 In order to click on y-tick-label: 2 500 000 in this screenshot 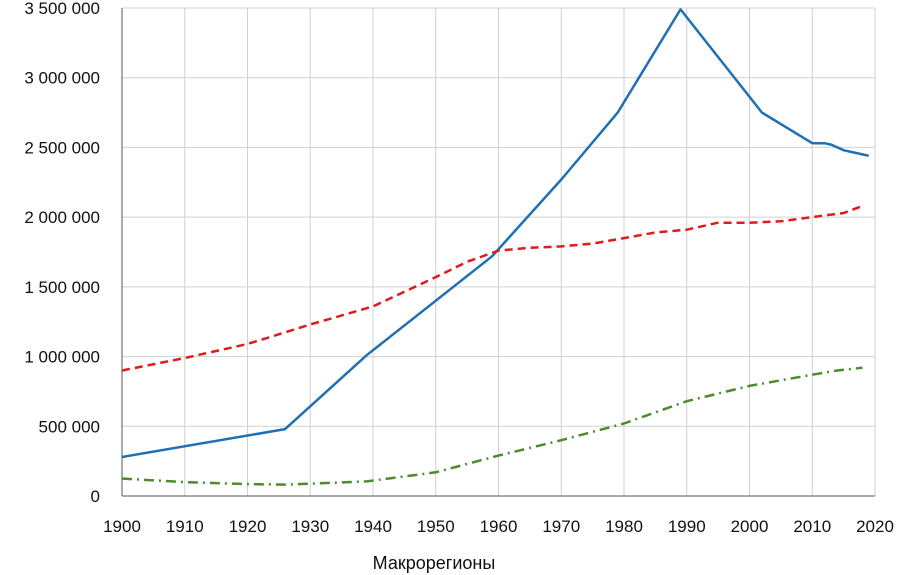, I will do `click(62, 147)`.